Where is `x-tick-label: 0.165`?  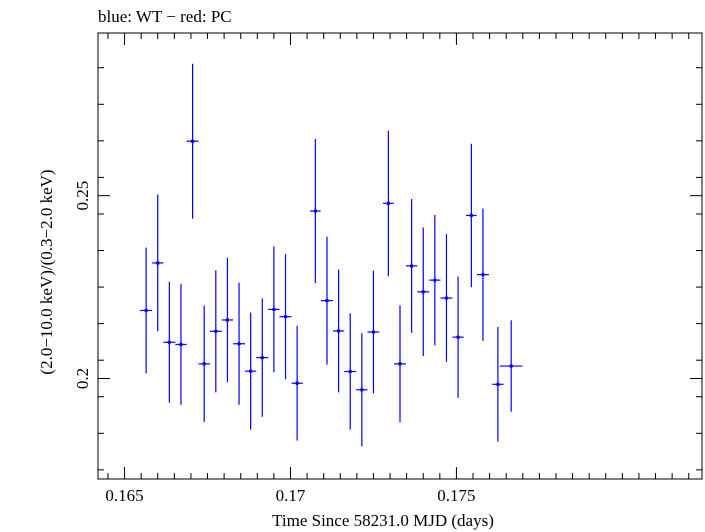 x-tick-label: 0.165 is located at coordinates (124, 495).